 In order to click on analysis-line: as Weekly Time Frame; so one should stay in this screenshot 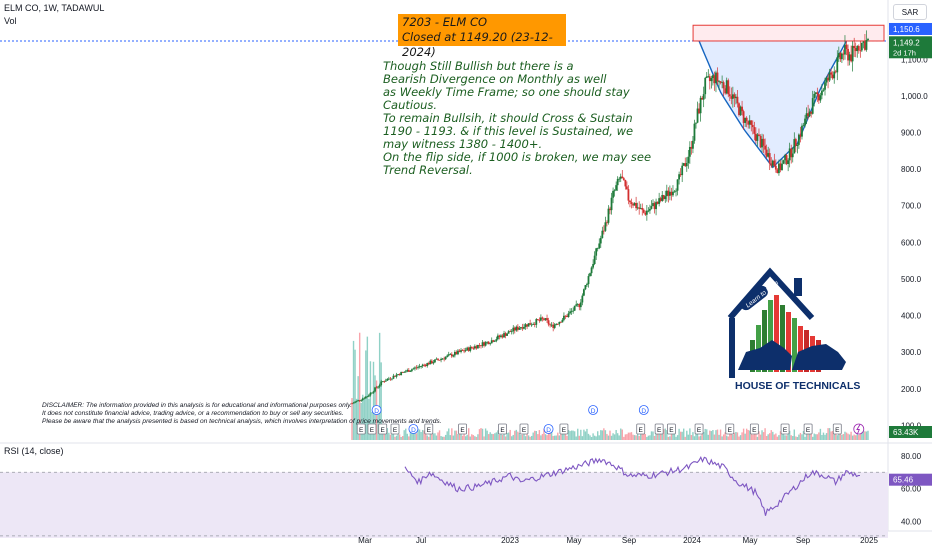, I will do `click(506, 92)`.